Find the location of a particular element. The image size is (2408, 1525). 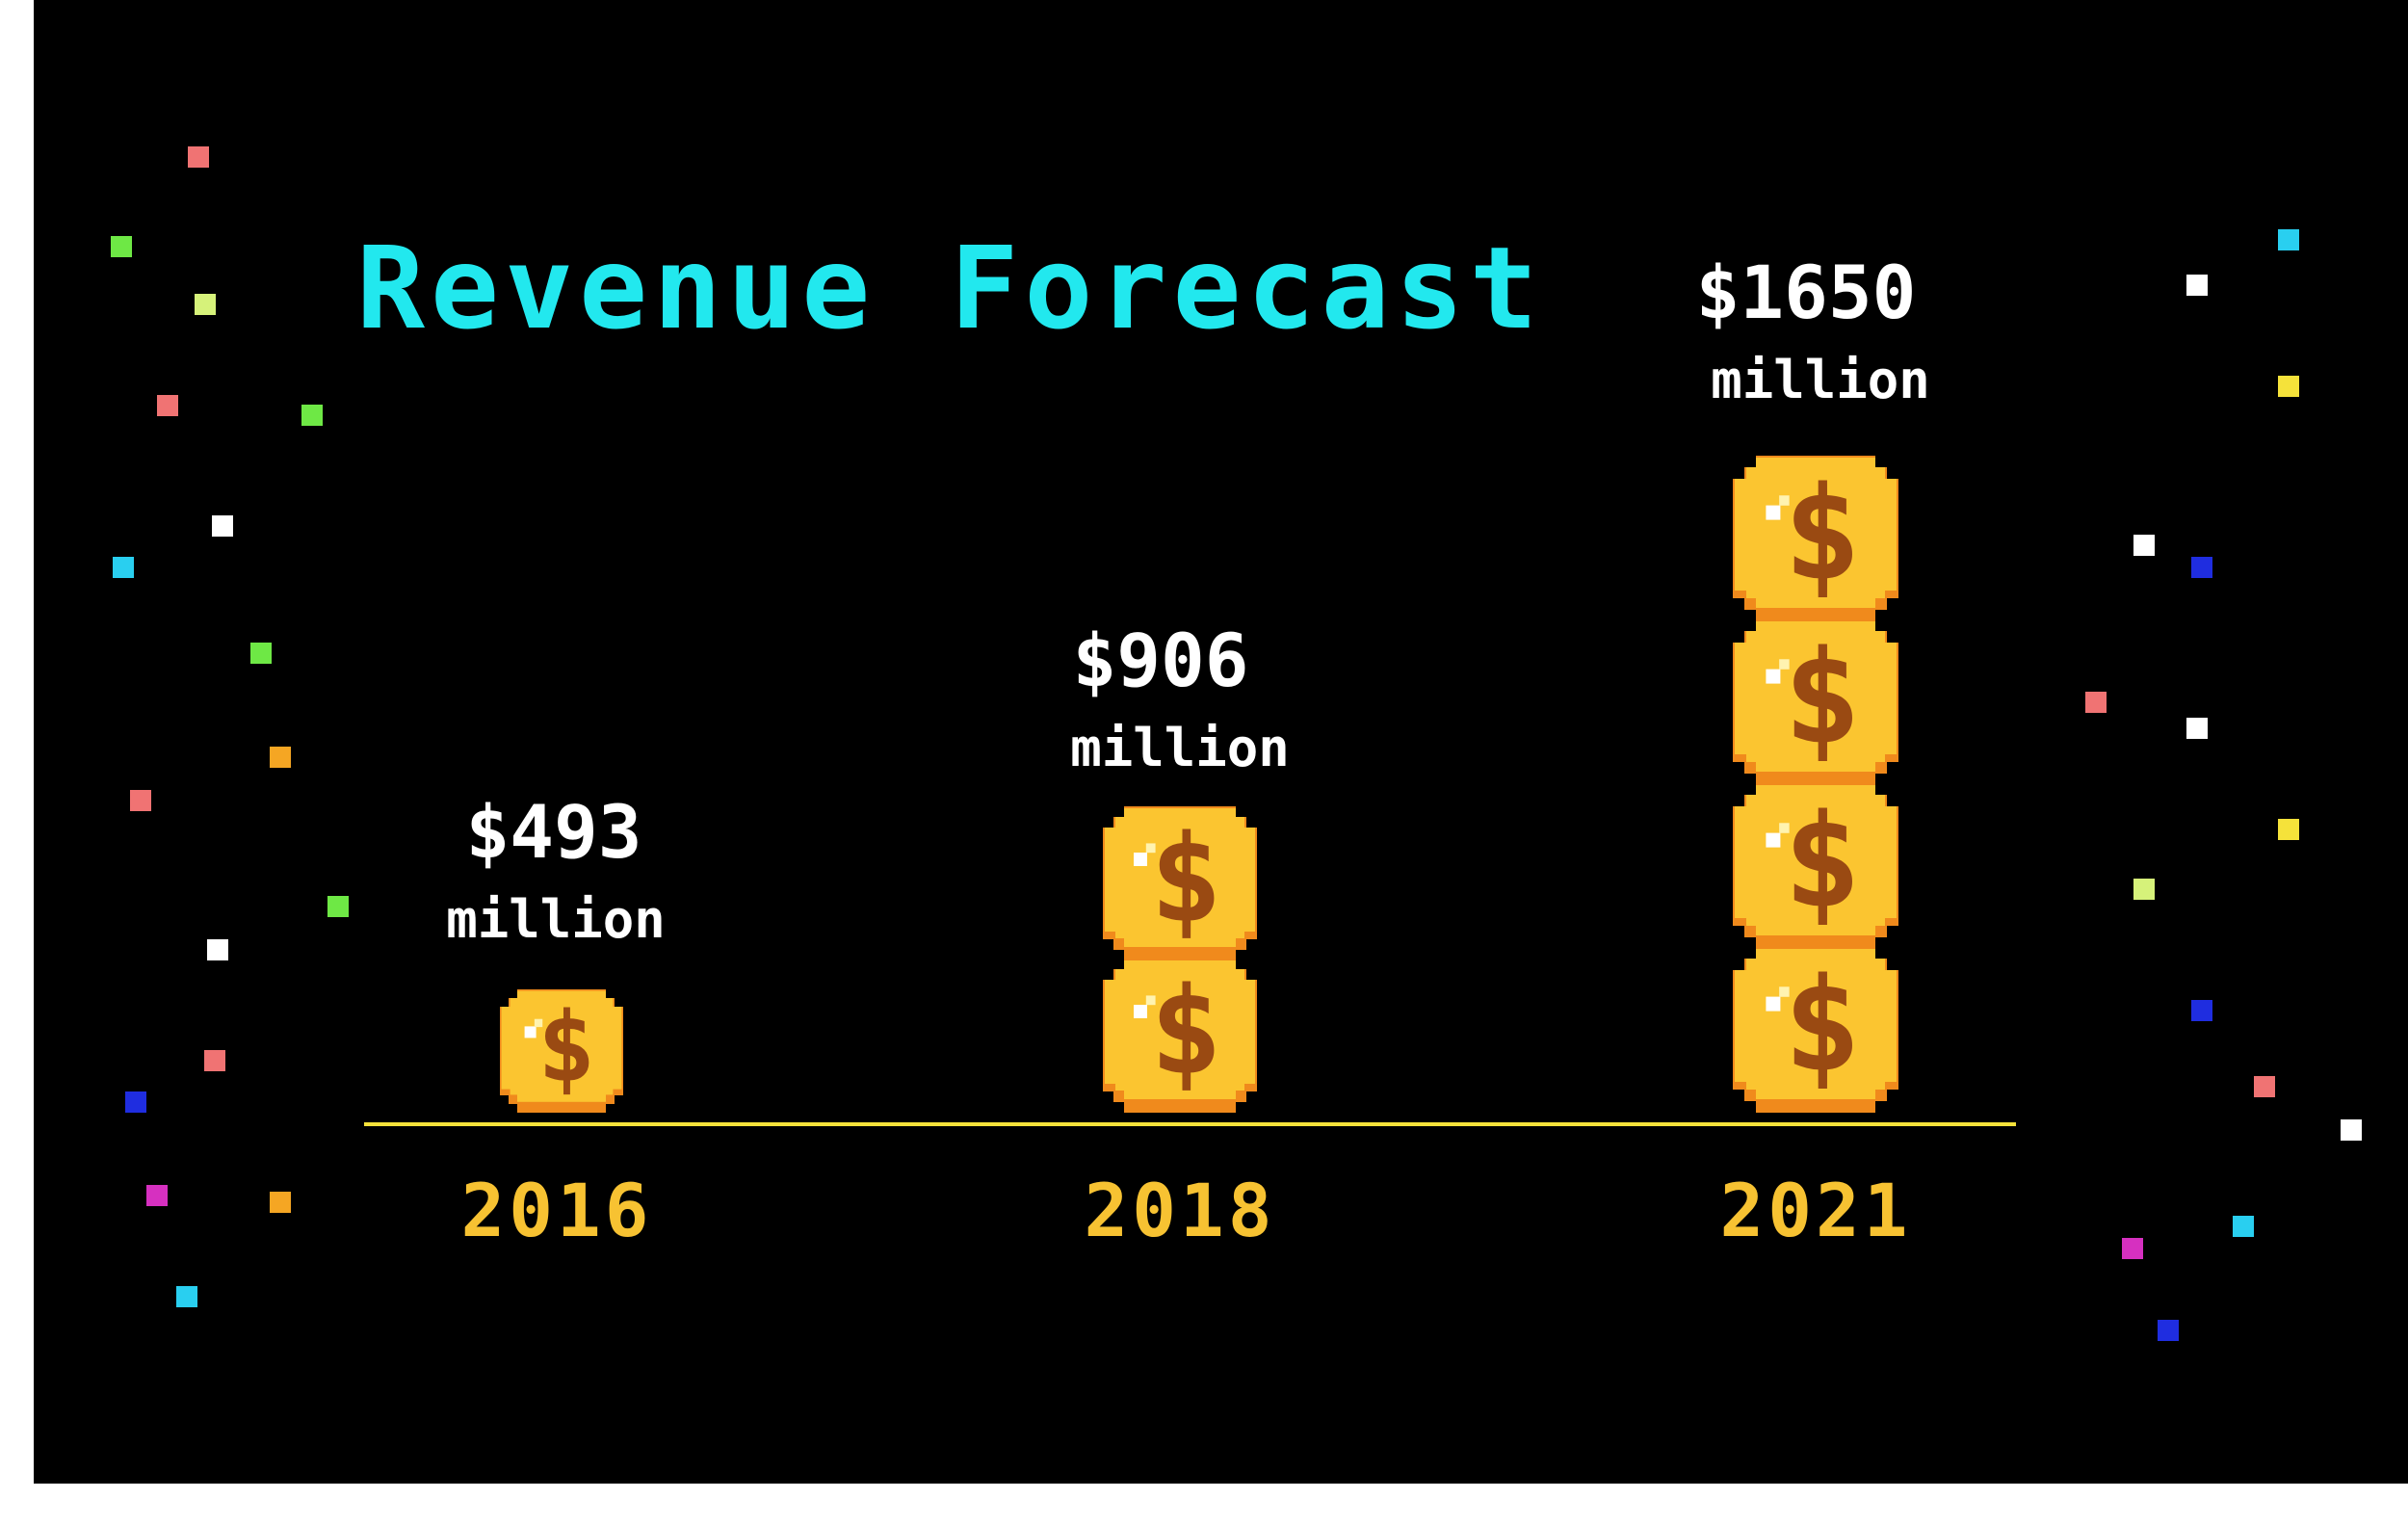

coin-stack-2016: $ is located at coordinates (561, 1051).